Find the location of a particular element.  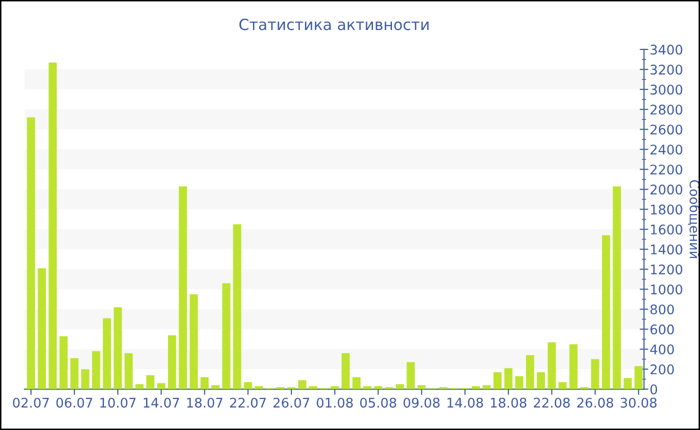

y-tick-label: 800 is located at coordinates (662, 309).